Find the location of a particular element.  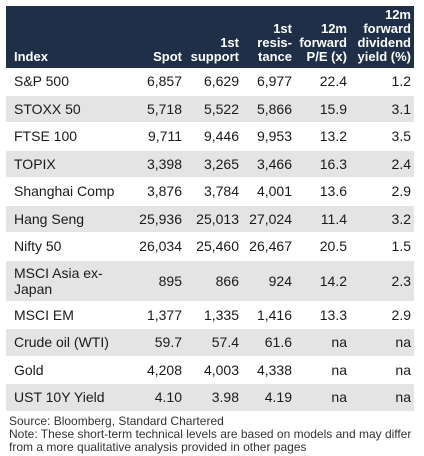

resistance-cell: 27,024 is located at coordinates (268, 219).